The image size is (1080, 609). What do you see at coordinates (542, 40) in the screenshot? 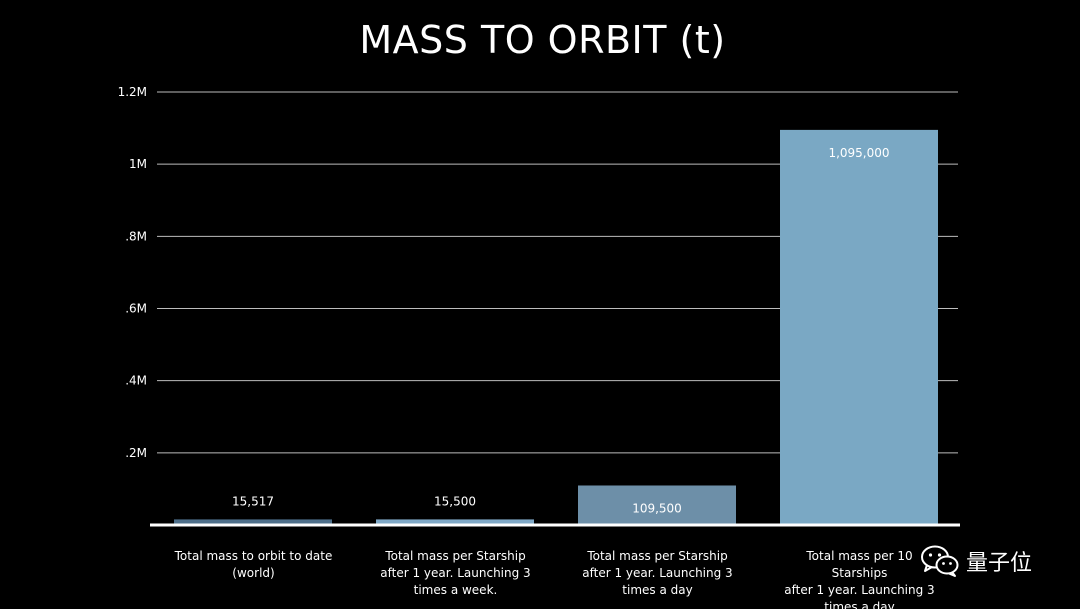
I see `chart-title: MASS TO ORBIT (t)` at bounding box center [542, 40].